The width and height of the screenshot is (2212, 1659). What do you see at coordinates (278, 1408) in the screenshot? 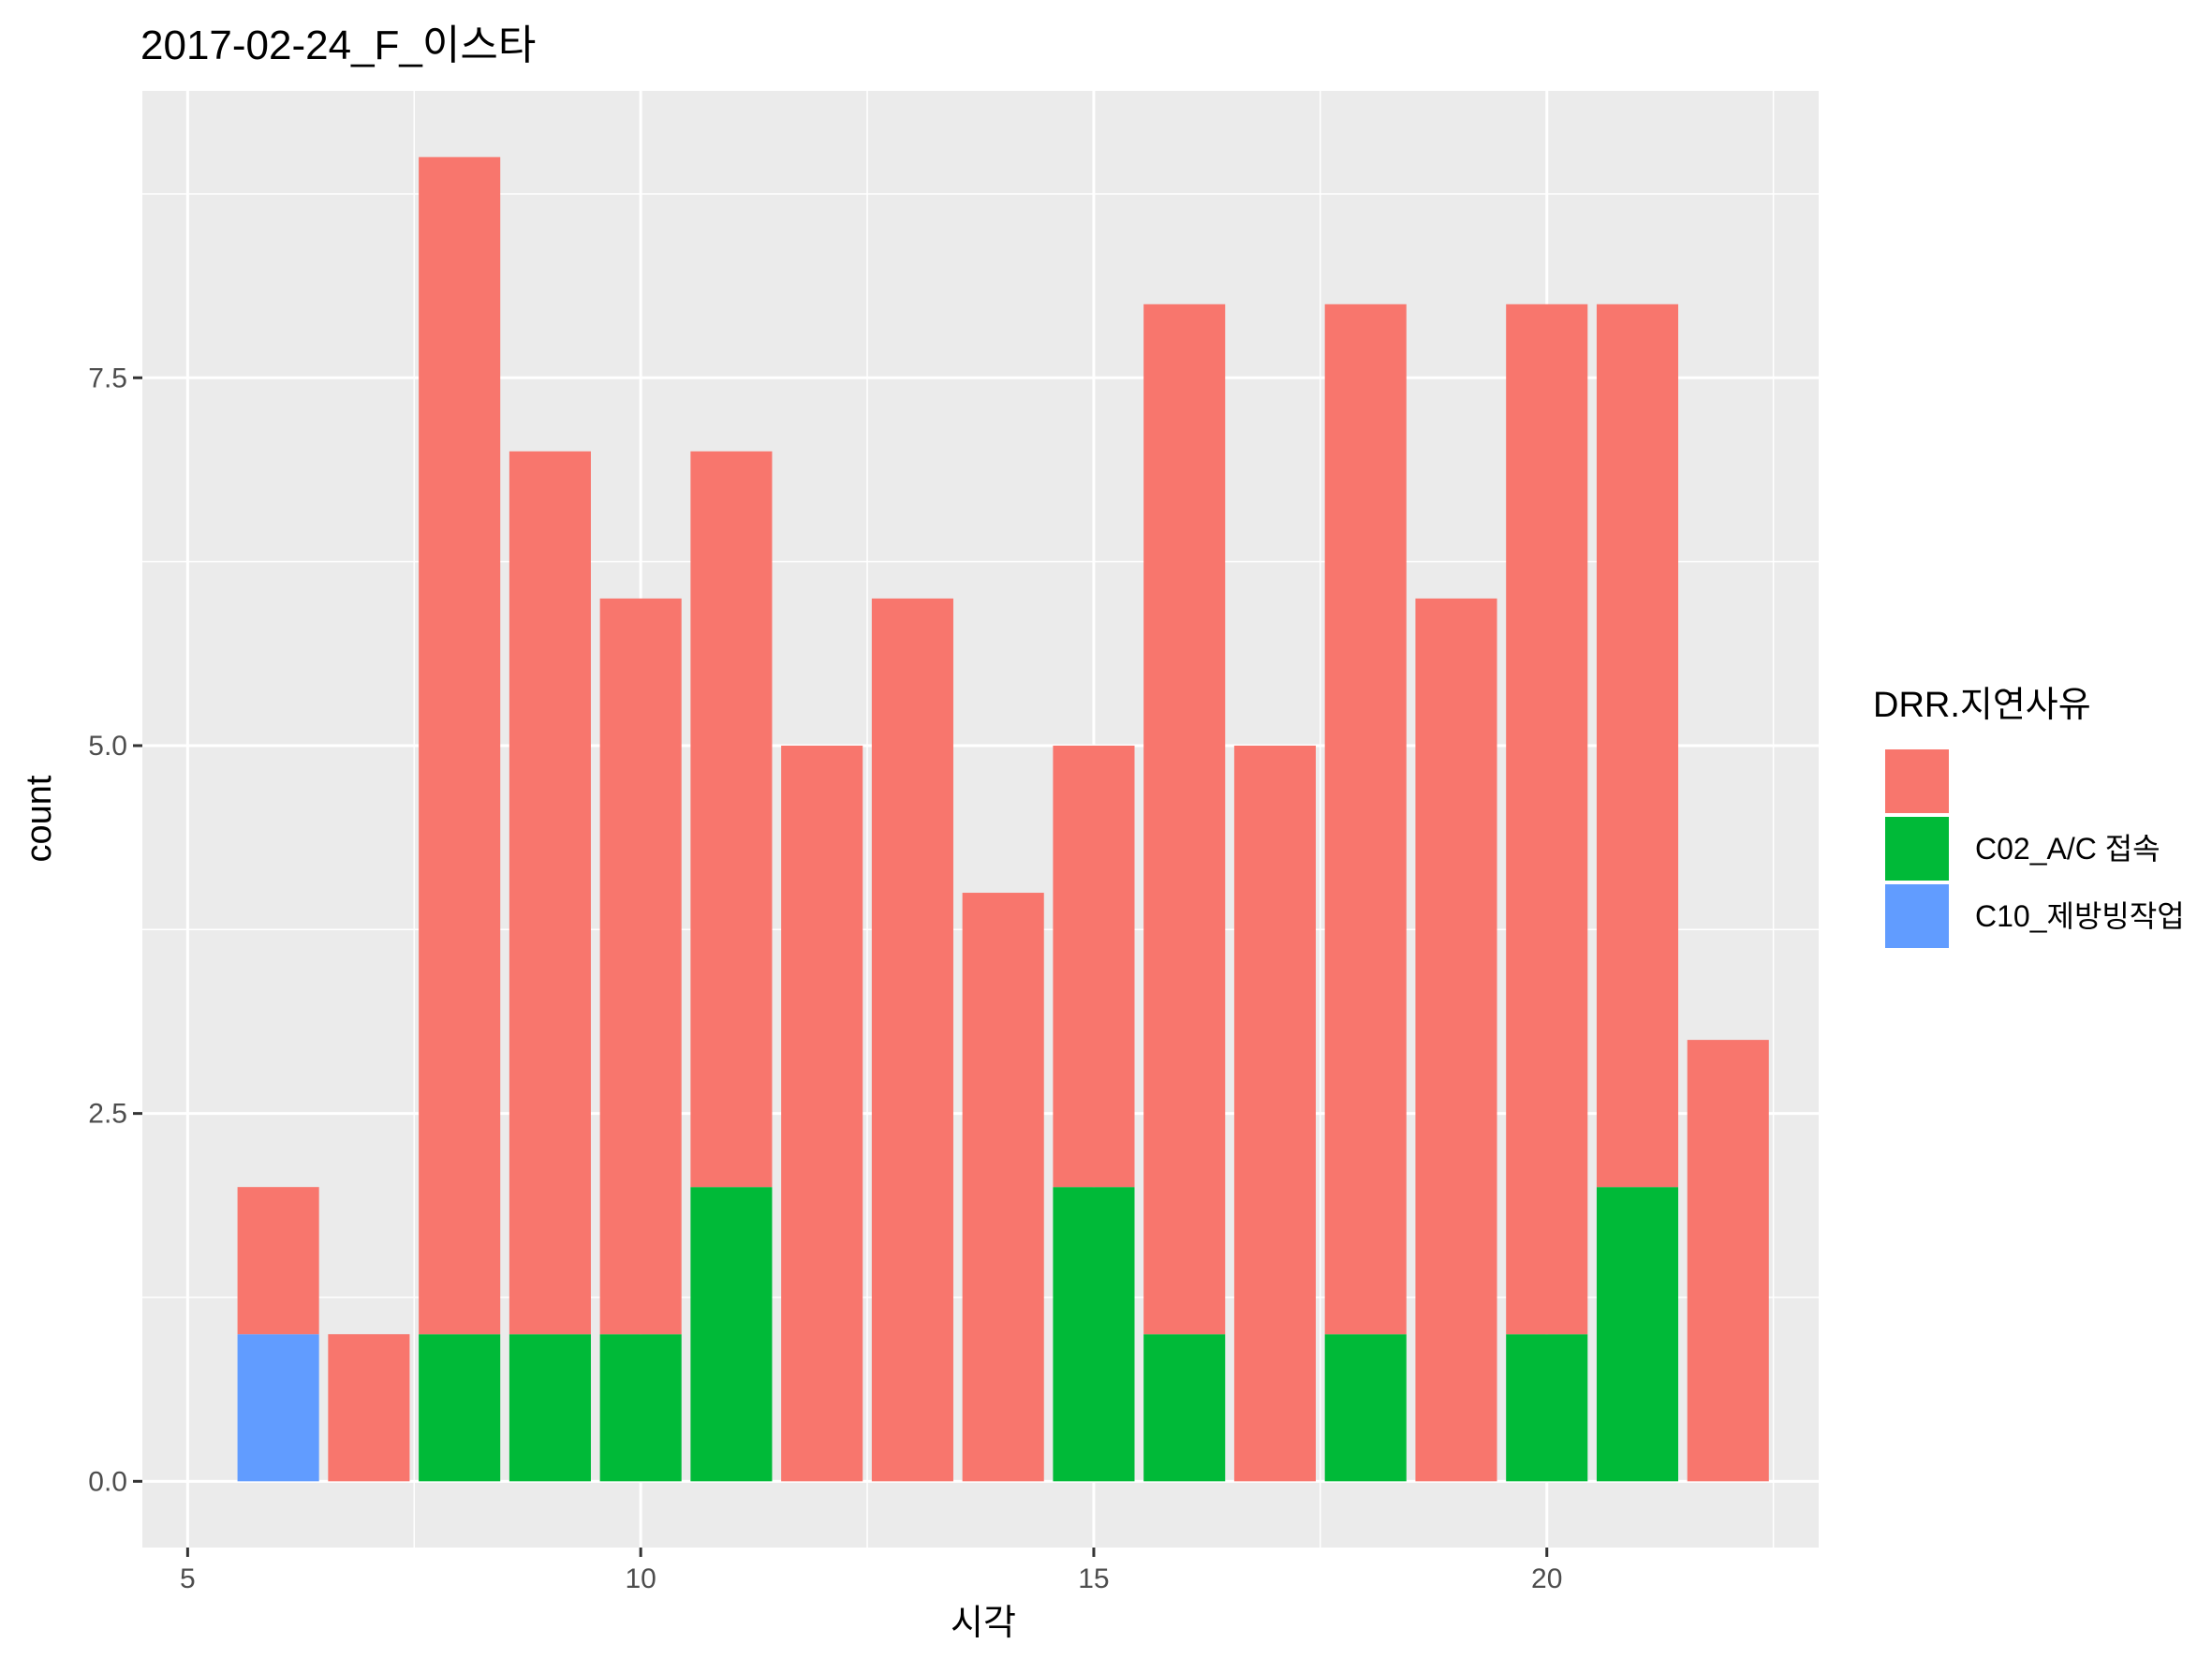
I see `bar-segment-x6-C10_제방빙작업` at bounding box center [278, 1408].